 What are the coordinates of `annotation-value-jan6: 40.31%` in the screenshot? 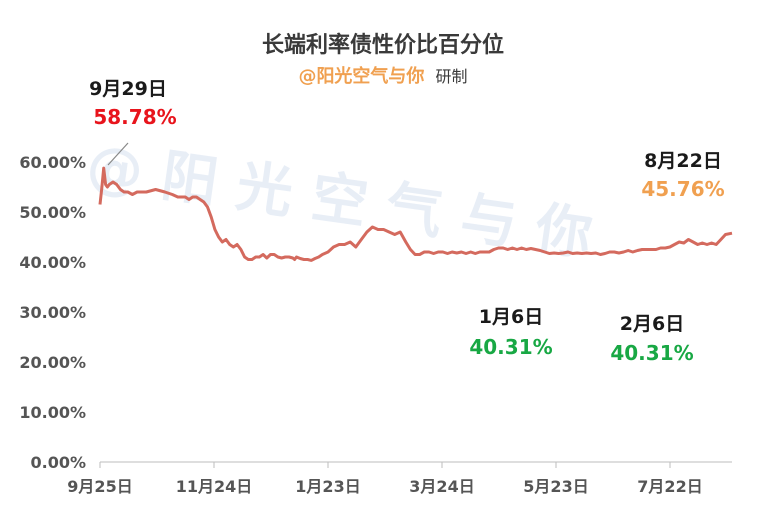 It's located at (510, 347).